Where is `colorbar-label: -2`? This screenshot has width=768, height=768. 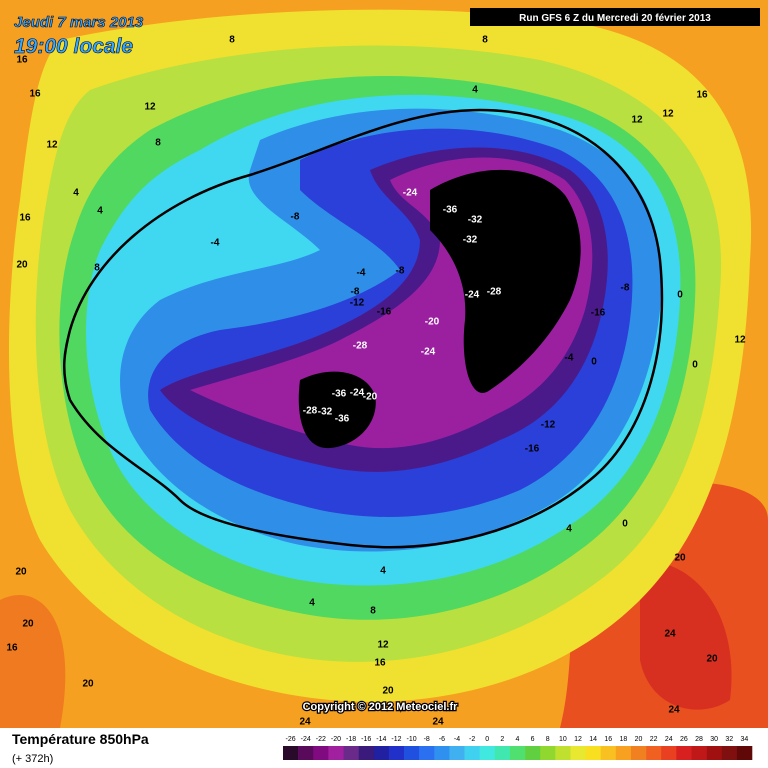
colorbar-label: -2 is located at coordinates (472, 739).